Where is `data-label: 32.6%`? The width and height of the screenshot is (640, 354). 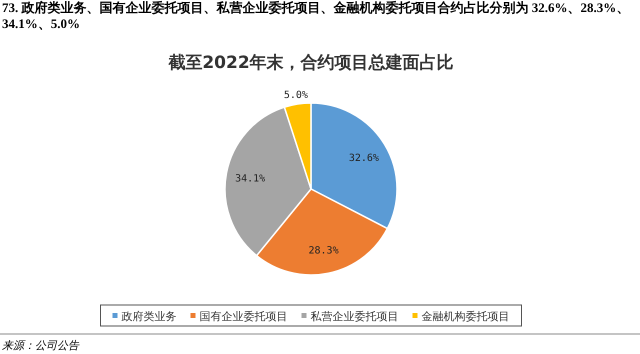 data-label: 32.6% is located at coordinates (363, 158).